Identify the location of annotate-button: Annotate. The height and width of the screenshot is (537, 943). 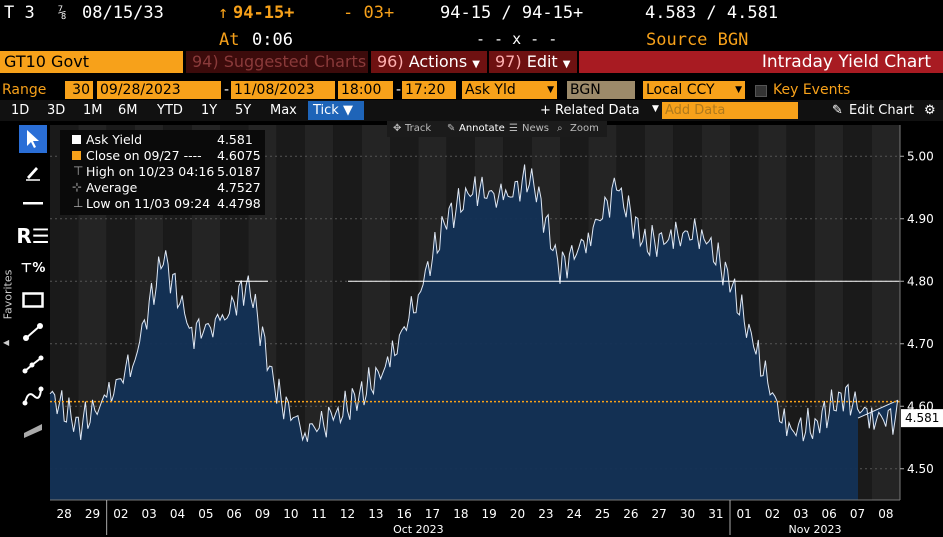
(482, 128).